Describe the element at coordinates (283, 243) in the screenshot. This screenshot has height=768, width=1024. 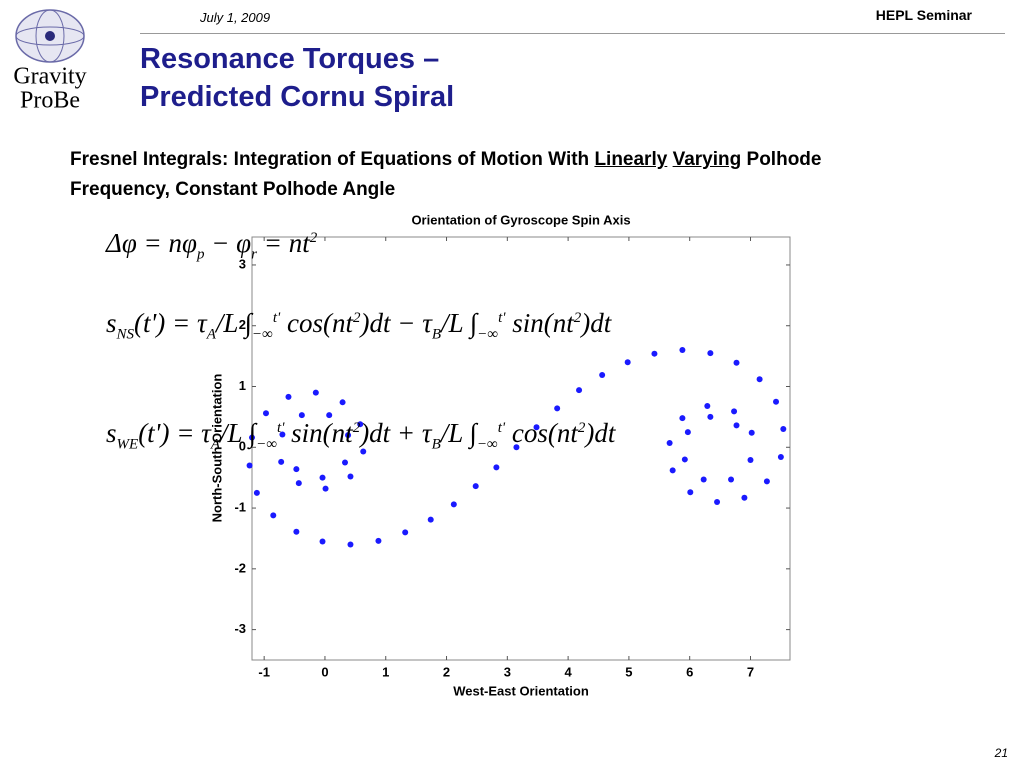
I see `equation-part: = nt` at that location.